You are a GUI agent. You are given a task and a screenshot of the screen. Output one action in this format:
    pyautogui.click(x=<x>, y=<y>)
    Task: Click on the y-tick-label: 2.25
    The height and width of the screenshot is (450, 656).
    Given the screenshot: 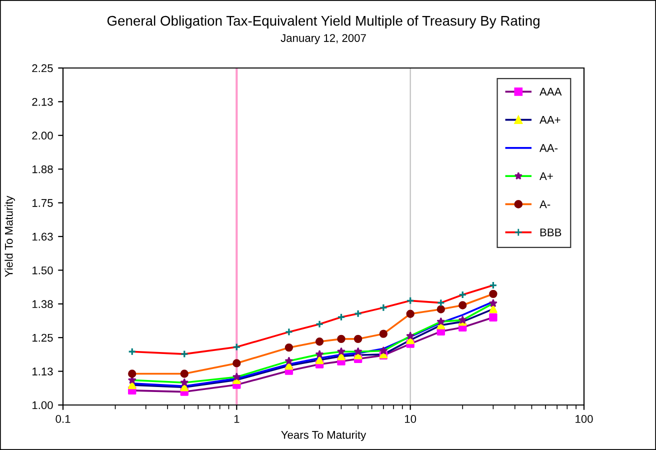 What is the action you would take?
    pyautogui.click(x=42, y=68)
    